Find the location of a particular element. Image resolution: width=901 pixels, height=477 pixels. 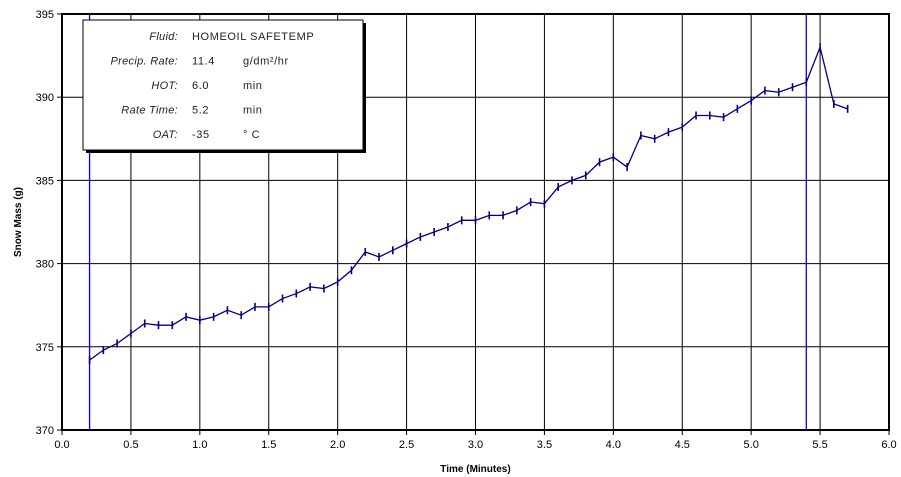

info-row-value: 5.2 is located at coordinates (200, 111).